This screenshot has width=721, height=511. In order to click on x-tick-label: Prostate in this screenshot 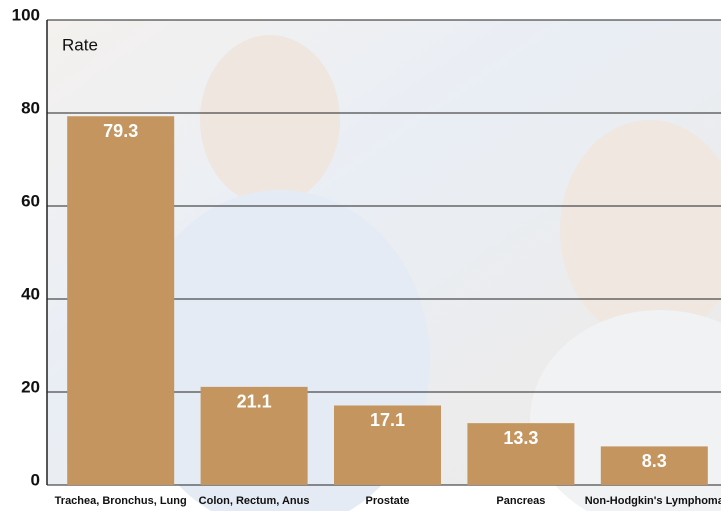, I will do `click(387, 501)`.